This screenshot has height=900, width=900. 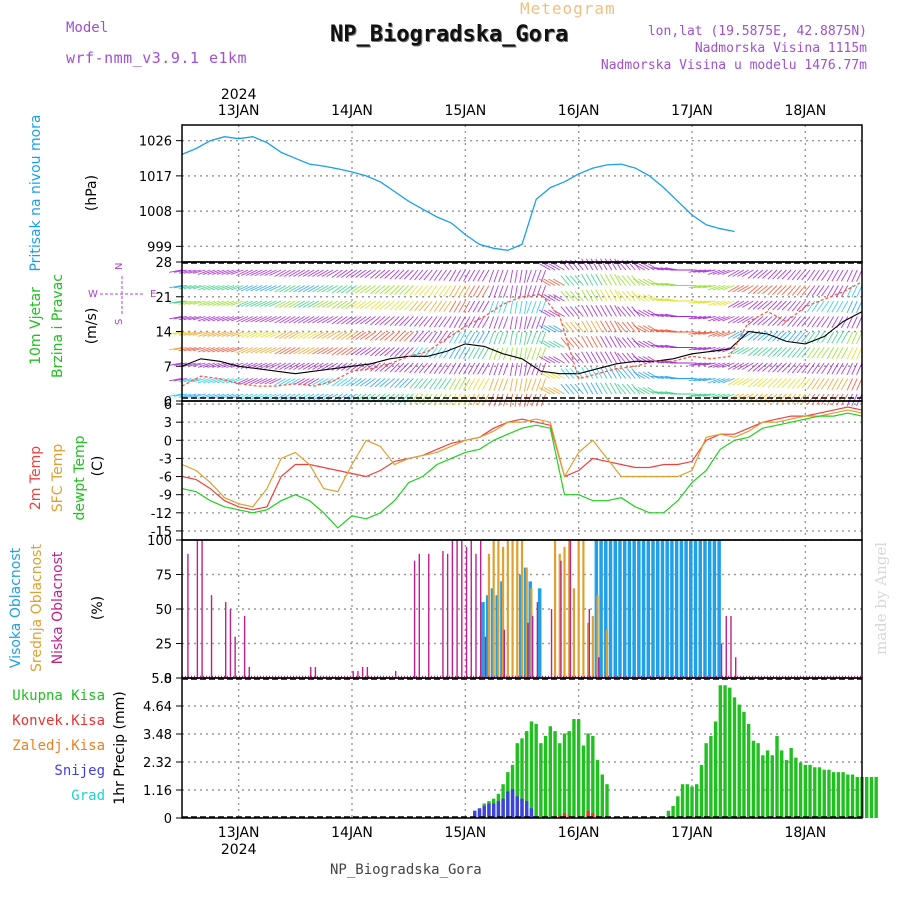 I want to click on precip-legend-1: Konvek.Kisa, so click(x=58, y=721).